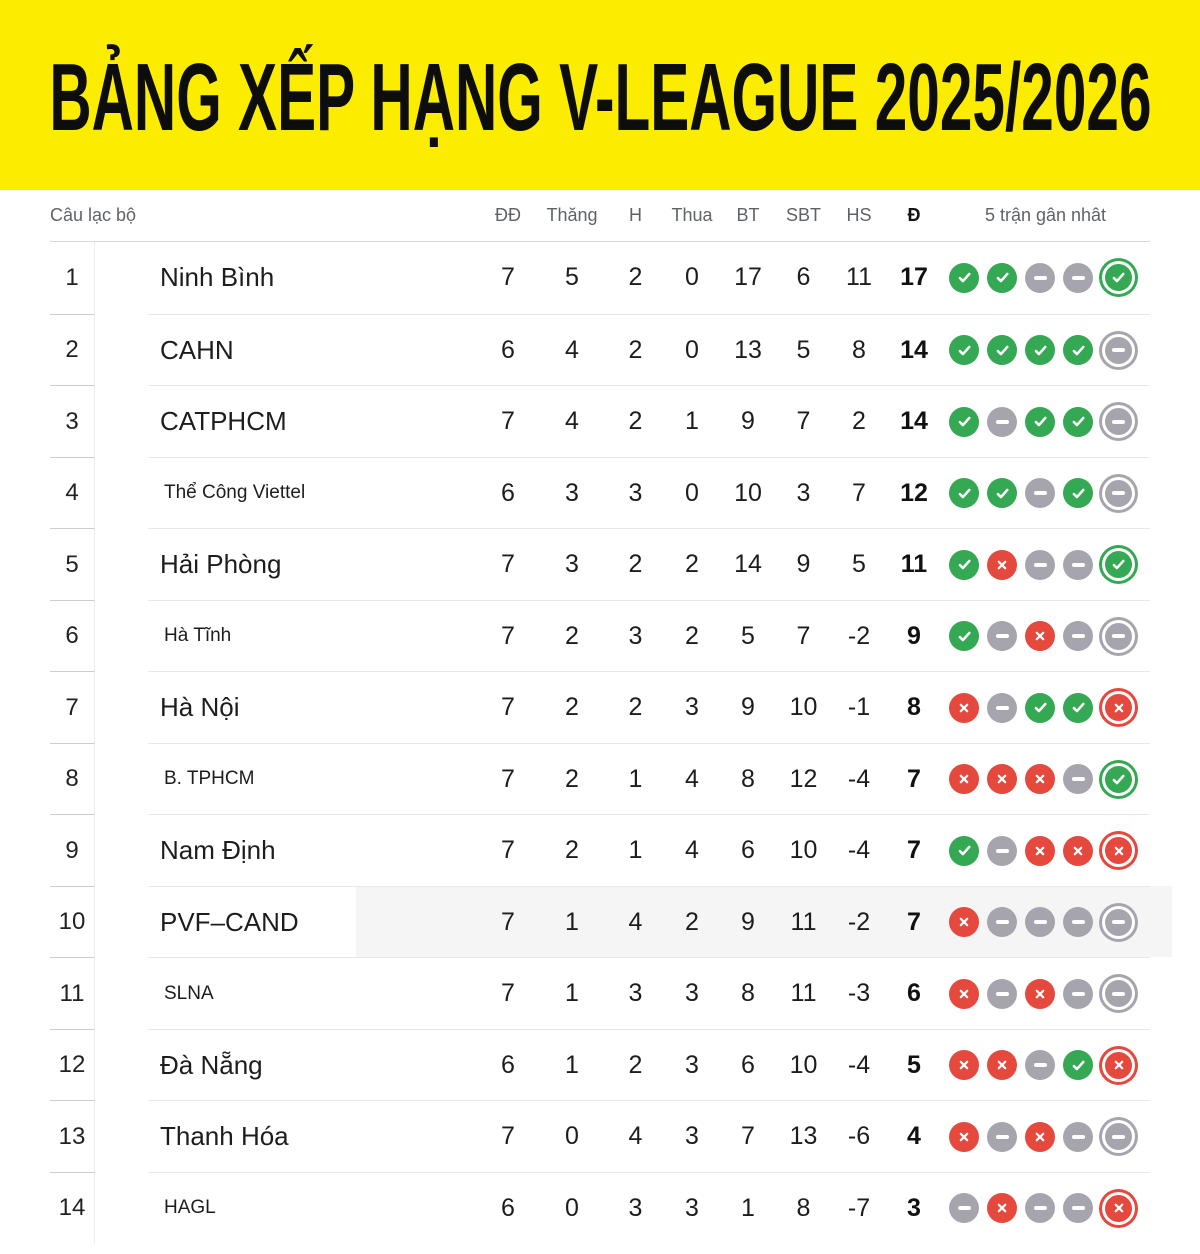 The image size is (1200, 1254). I want to click on table-row: 9 Nam Định 7 2 1 4 6 10 -4 7, so click(600, 850).